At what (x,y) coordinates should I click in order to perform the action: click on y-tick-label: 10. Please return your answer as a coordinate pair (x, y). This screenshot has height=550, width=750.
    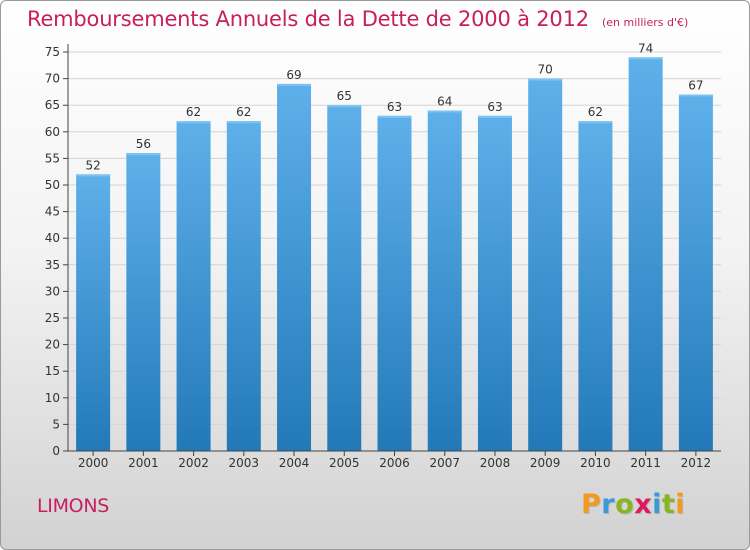
    Looking at the image, I should click on (52, 398).